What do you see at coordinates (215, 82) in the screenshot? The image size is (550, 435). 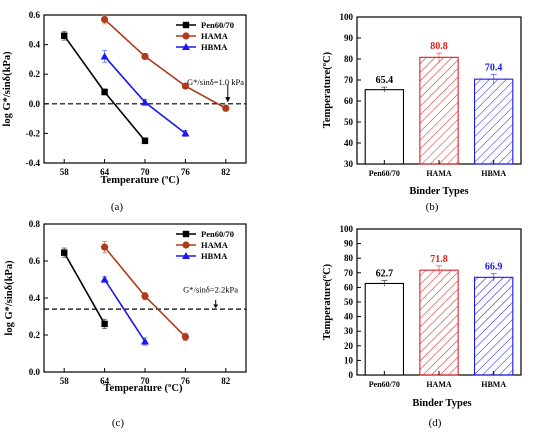 I see `threshold-annotation: G*/sinδ=1.0 kPa` at bounding box center [215, 82].